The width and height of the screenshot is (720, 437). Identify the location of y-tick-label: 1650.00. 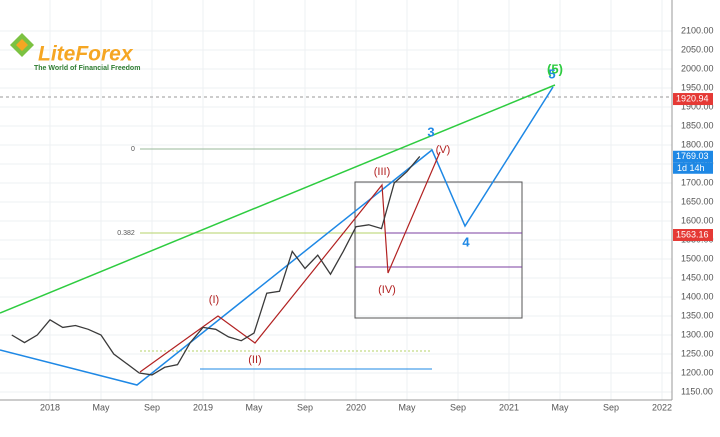
(697, 201).